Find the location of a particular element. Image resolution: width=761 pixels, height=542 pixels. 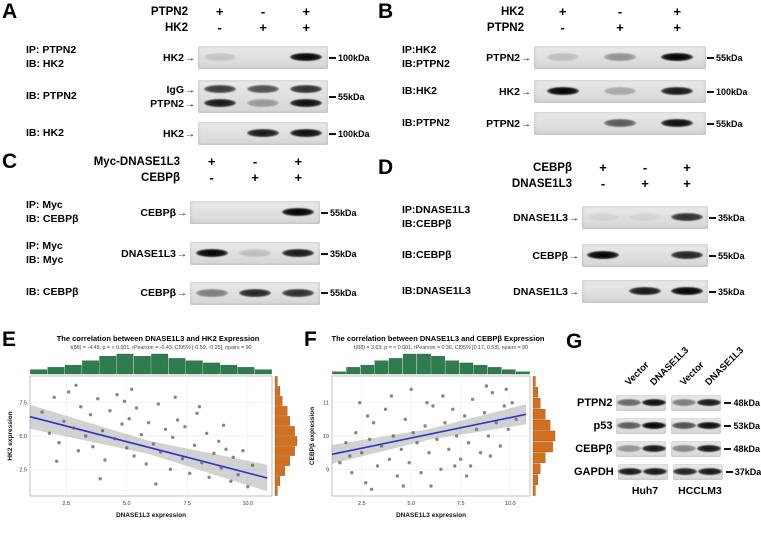

band-protein-name: CEBPβ is located at coordinates (158, 293).